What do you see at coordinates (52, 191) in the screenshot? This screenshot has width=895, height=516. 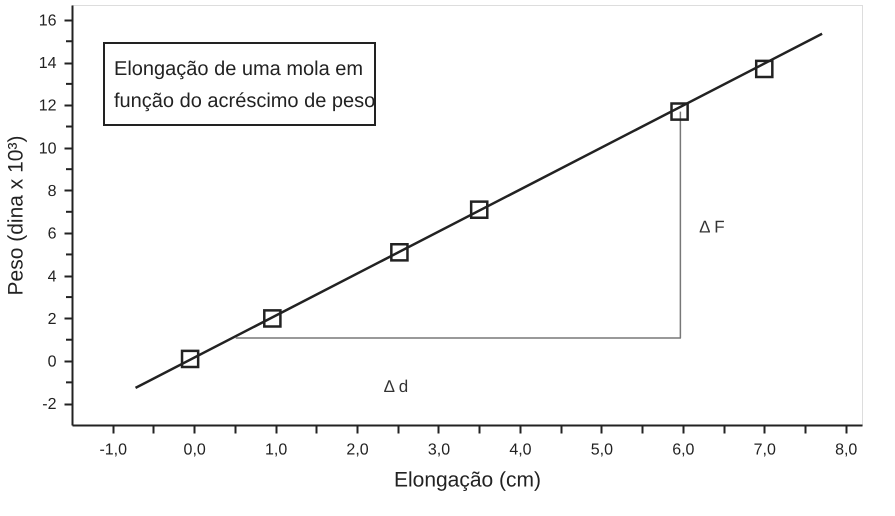 I see `y-tick-label: 8` at bounding box center [52, 191].